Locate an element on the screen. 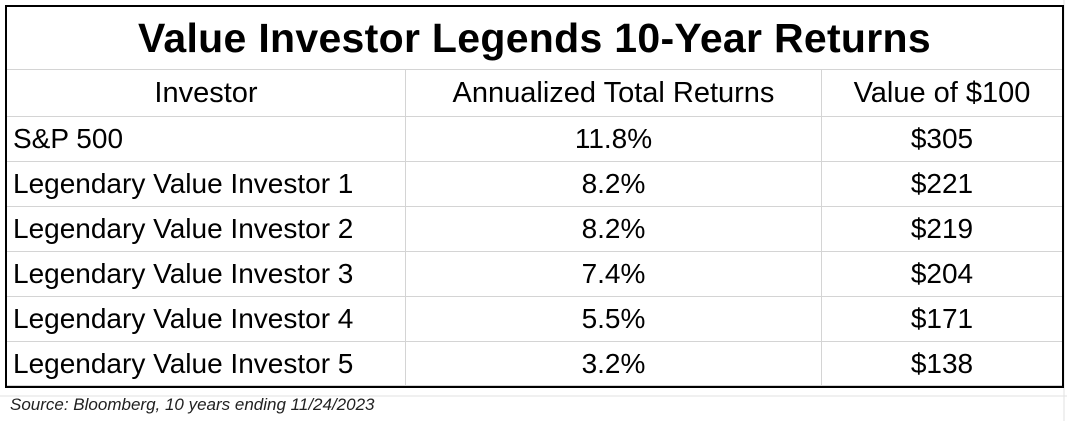  value-cell: $221 is located at coordinates (942, 184).